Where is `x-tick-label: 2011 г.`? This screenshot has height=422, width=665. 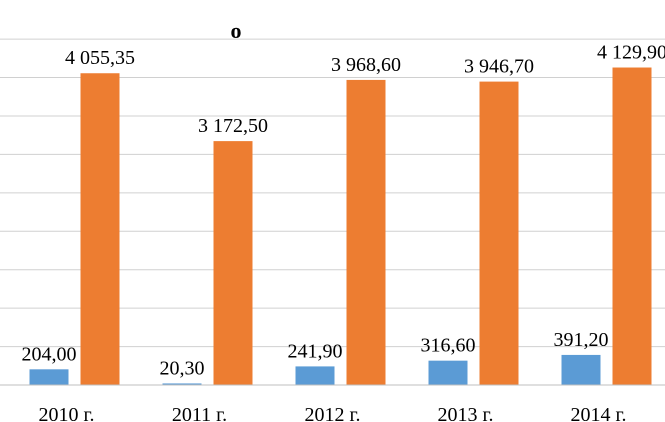
x-tick-label: 2011 г. is located at coordinates (199, 413).